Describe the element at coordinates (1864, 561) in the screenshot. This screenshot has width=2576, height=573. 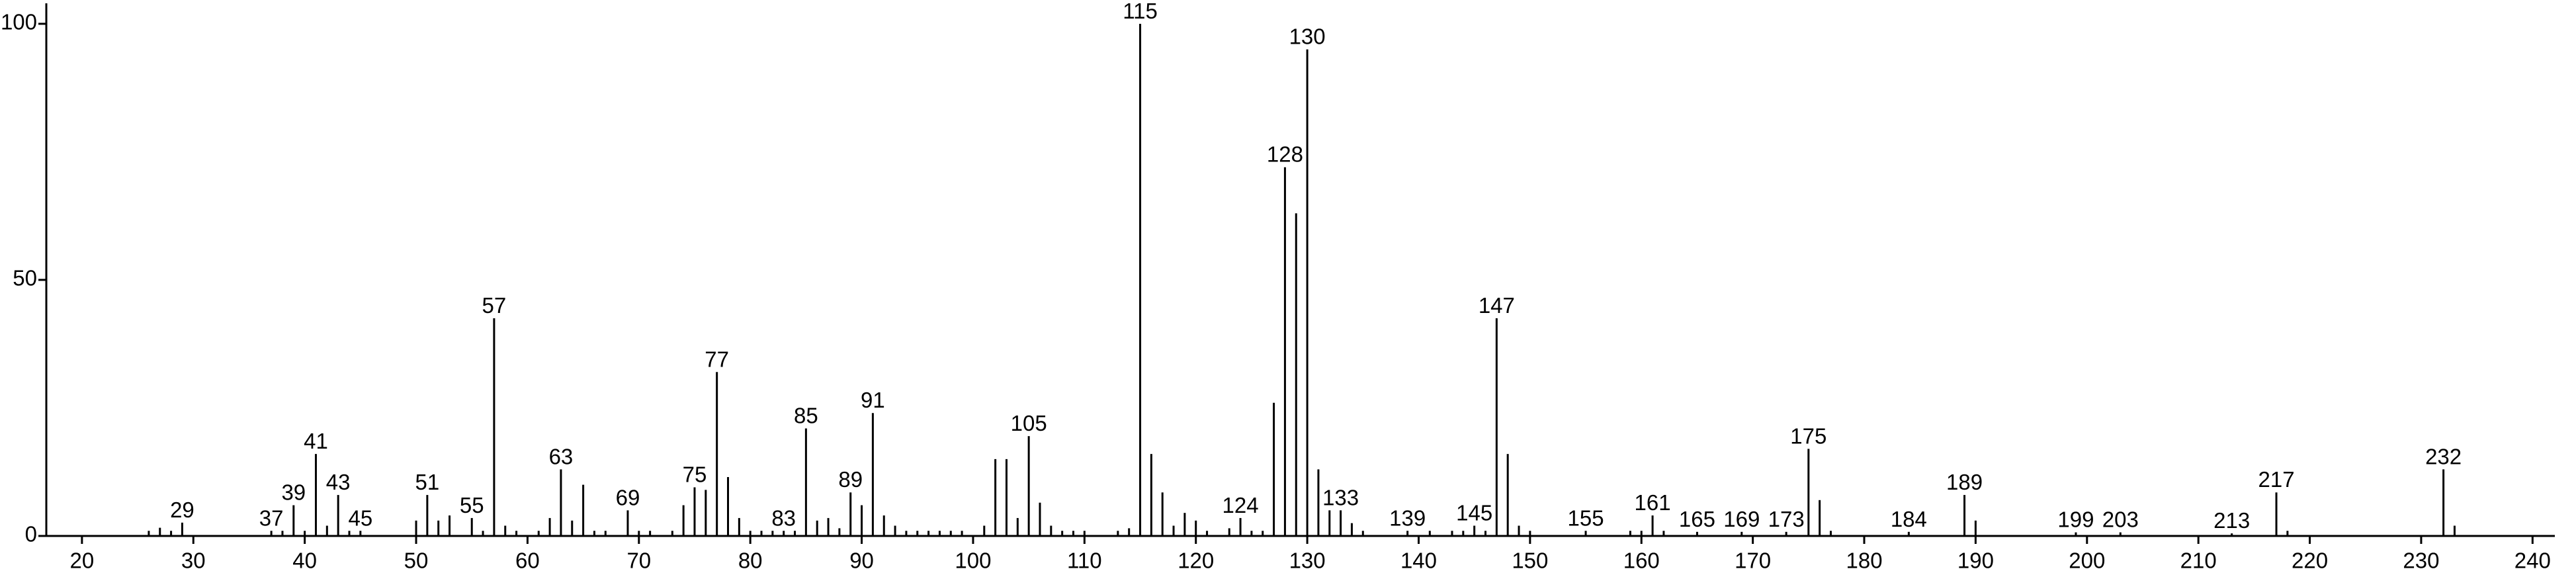
I see `x-tick-label: 180` at that location.